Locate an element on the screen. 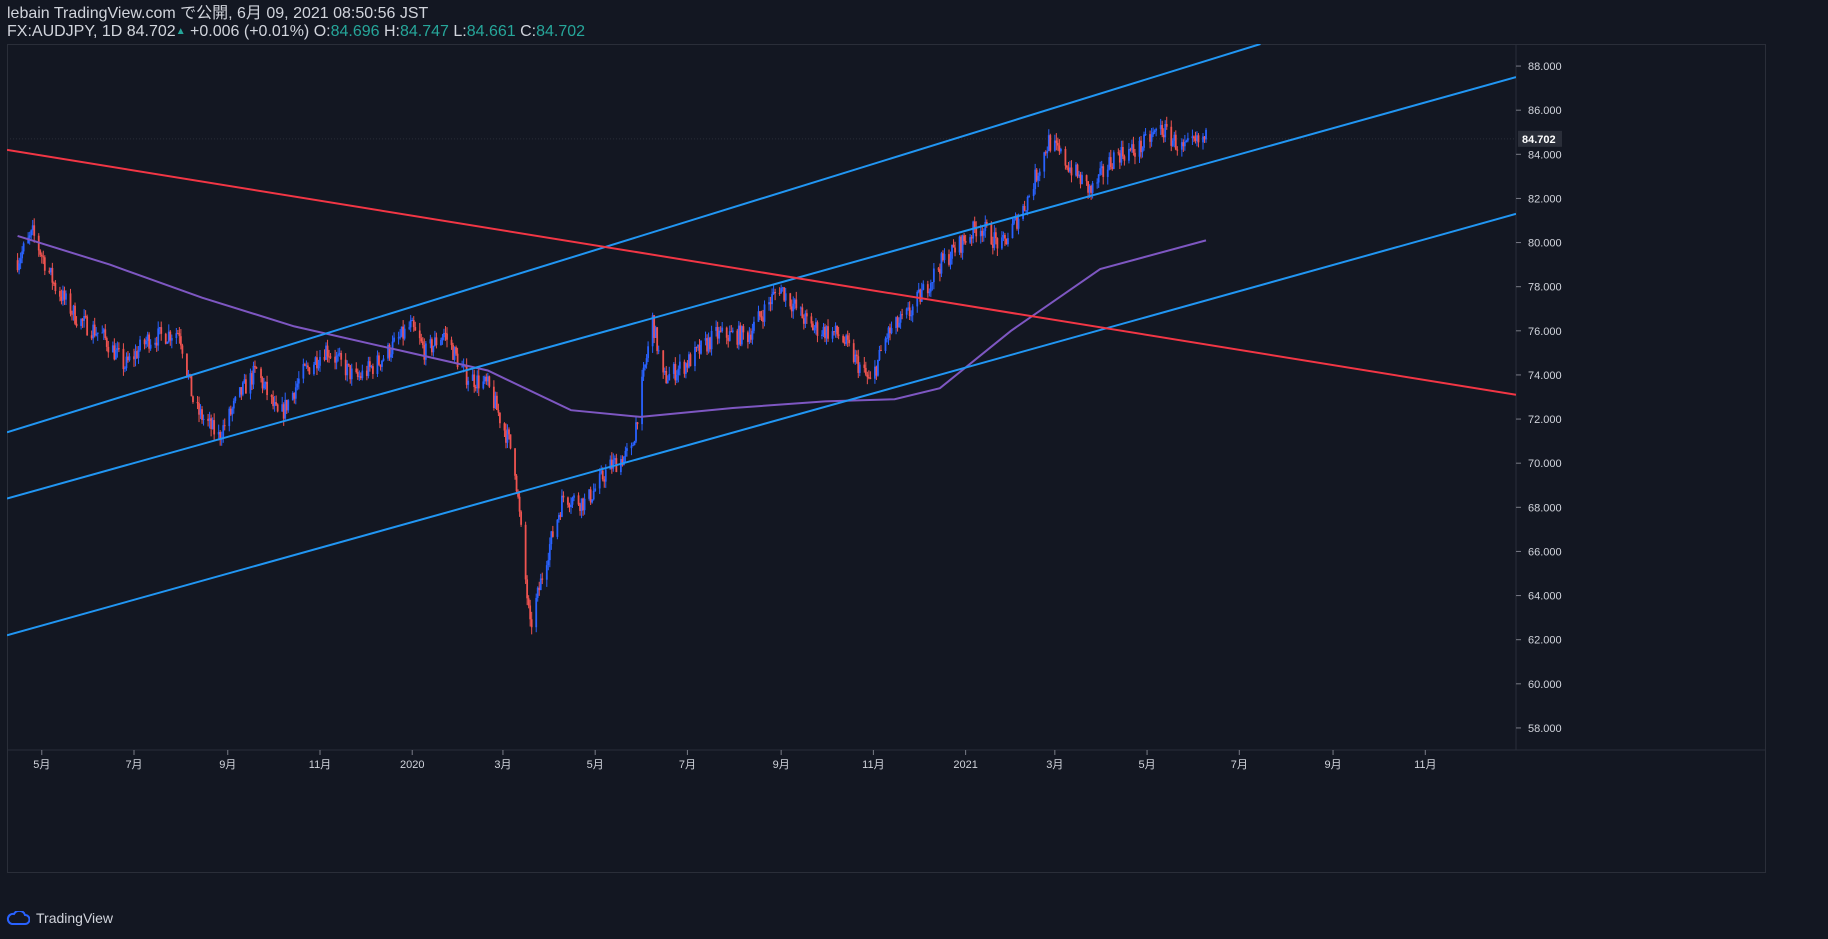 This screenshot has width=1828, height=939. y-tick-label: 86.000 is located at coordinates (1545, 111).